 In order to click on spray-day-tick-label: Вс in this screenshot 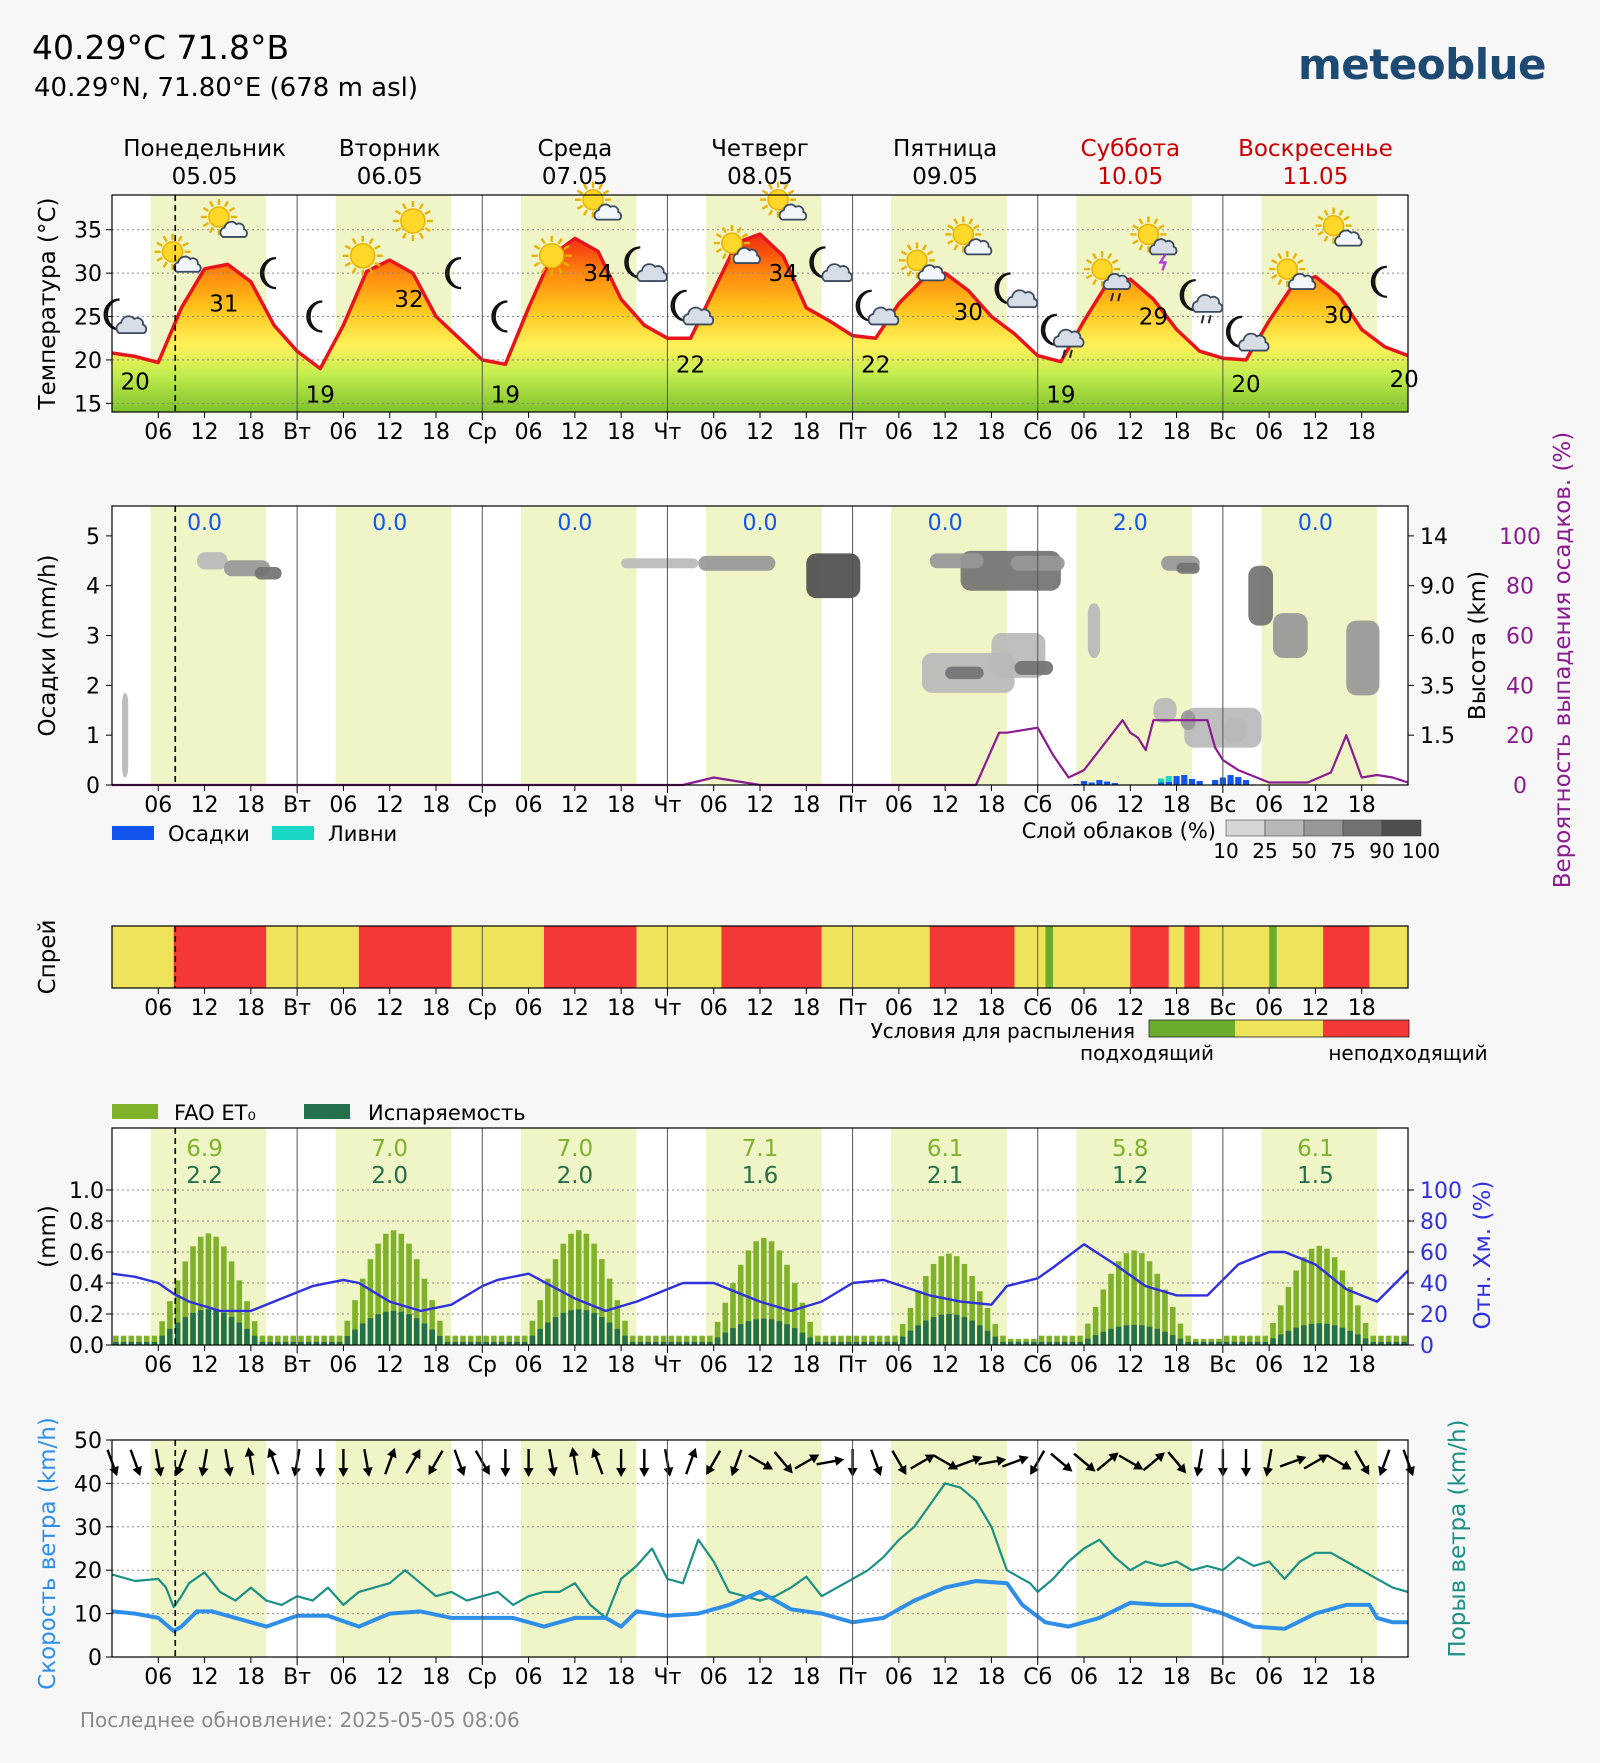, I will do `click(1222, 1008)`.